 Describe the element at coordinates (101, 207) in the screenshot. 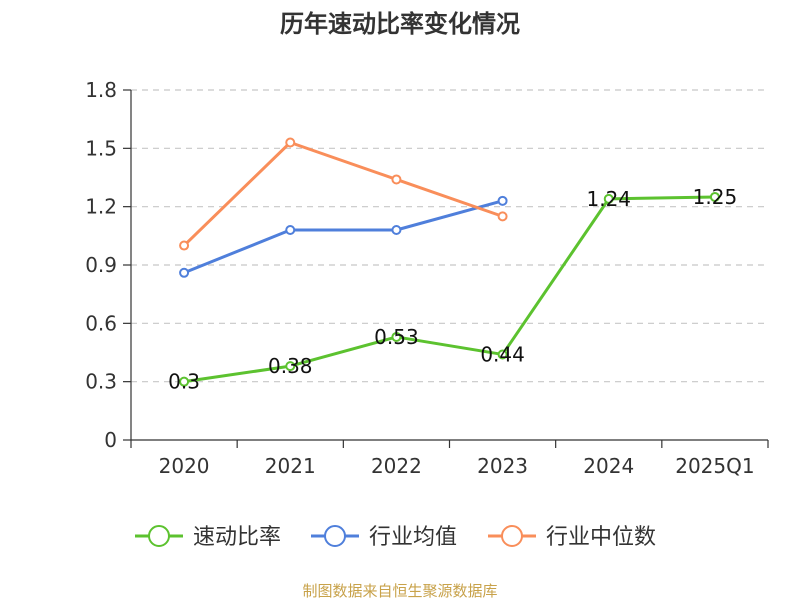

I see `y-tick-label: 1.2` at that location.